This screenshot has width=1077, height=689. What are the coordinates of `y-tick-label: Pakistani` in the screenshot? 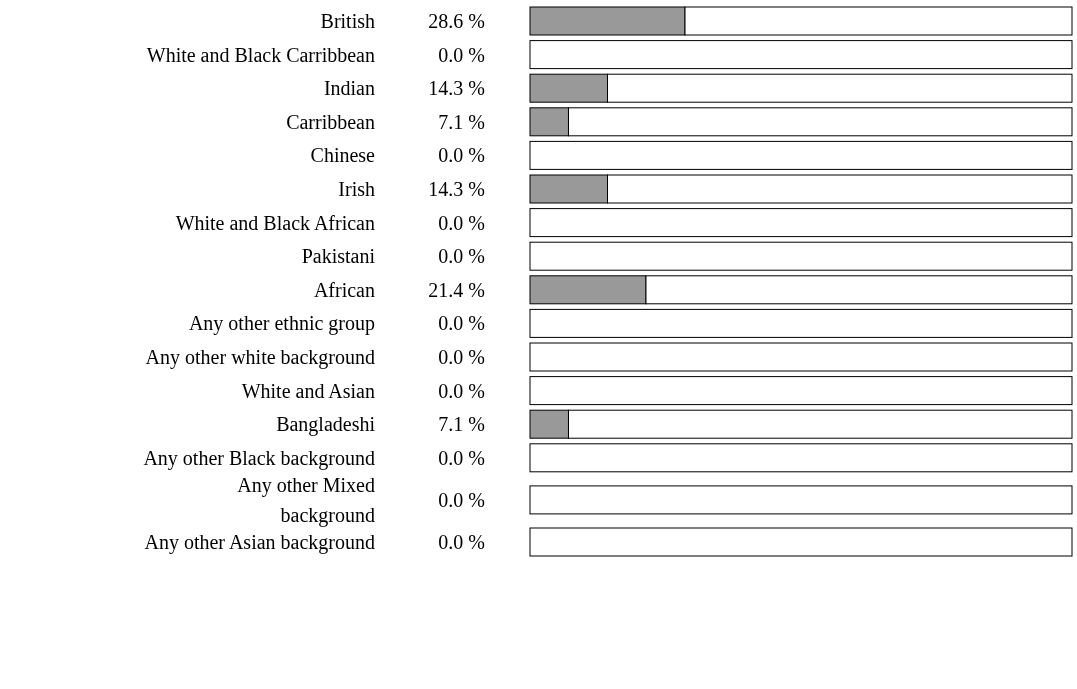 It's located at (338, 256).